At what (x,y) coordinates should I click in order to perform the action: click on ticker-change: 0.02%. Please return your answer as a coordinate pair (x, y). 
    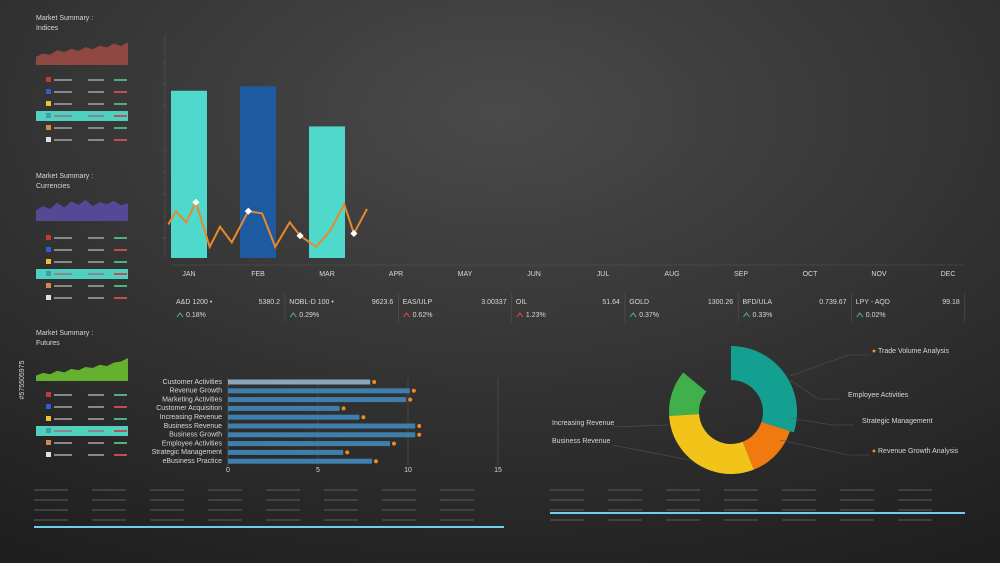
    Looking at the image, I should click on (876, 315).